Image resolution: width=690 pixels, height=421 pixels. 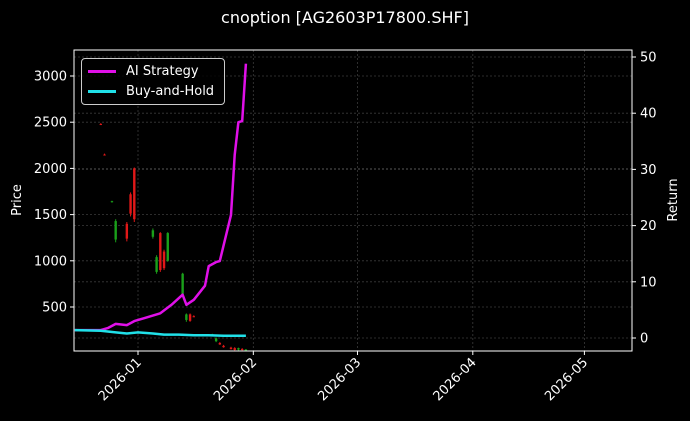 I want to click on legend-item-buy-and-hold: Buy-and-Hold, so click(x=151, y=91).